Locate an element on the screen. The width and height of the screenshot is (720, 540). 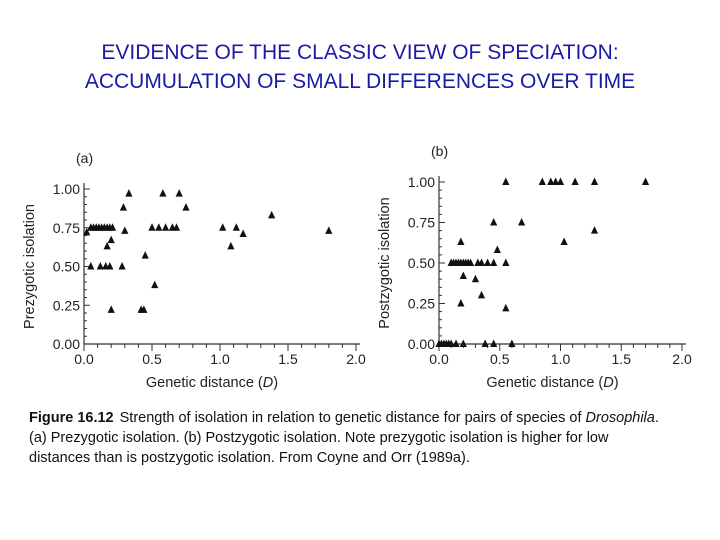
caption-genus: Drosophila is located at coordinates (620, 418).